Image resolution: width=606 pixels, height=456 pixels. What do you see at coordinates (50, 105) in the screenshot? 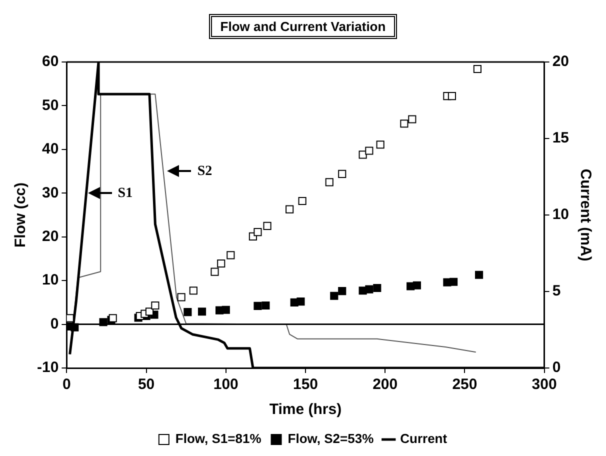
I see `y-tick-label: 50` at bounding box center [50, 105].